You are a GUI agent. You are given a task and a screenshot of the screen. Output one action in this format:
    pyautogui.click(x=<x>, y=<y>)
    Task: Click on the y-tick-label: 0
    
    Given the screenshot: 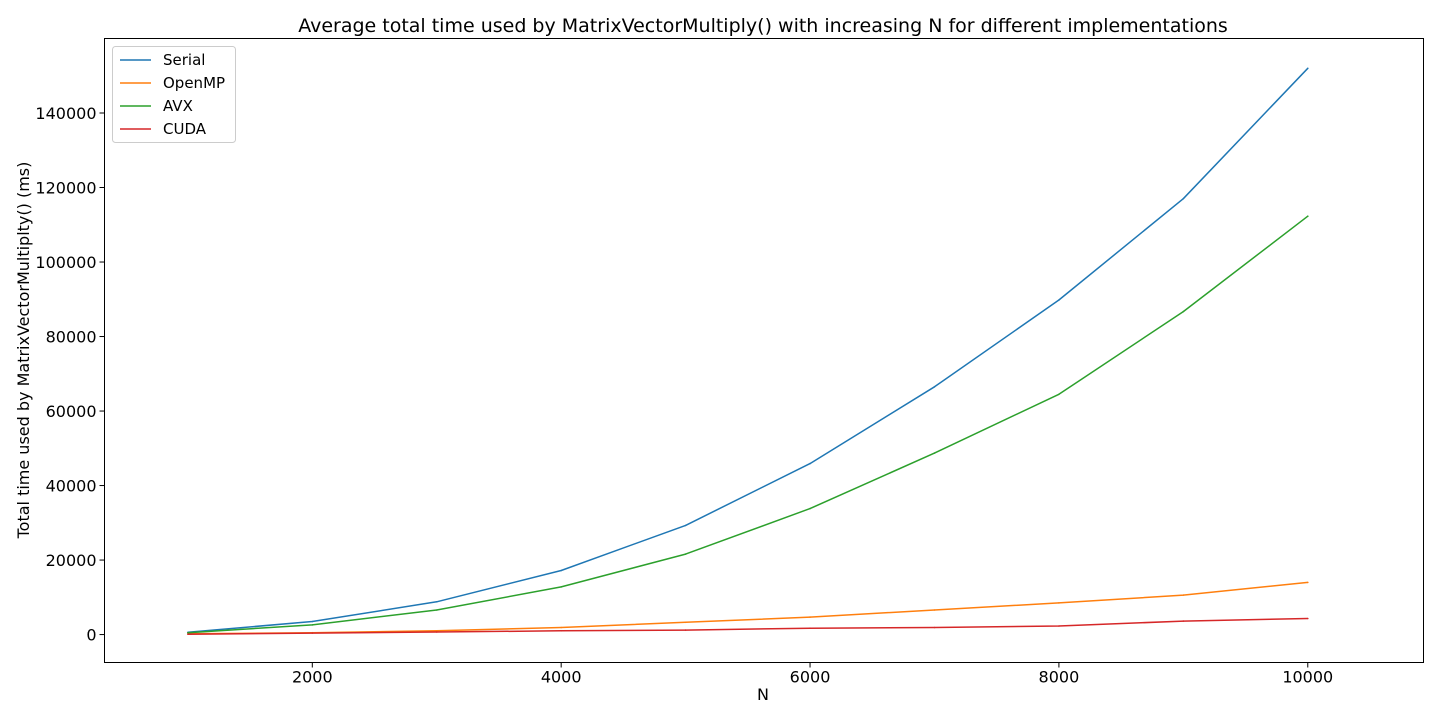 What is the action you would take?
    pyautogui.click(x=91, y=635)
    